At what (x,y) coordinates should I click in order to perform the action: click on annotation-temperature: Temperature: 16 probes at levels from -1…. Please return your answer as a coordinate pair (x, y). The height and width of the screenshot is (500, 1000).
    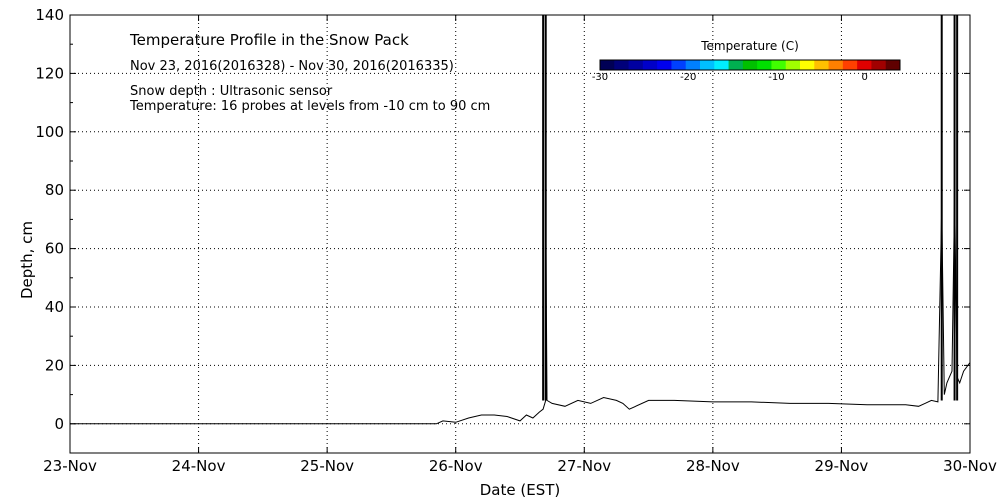
    Looking at the image, I should click on (309, 106).